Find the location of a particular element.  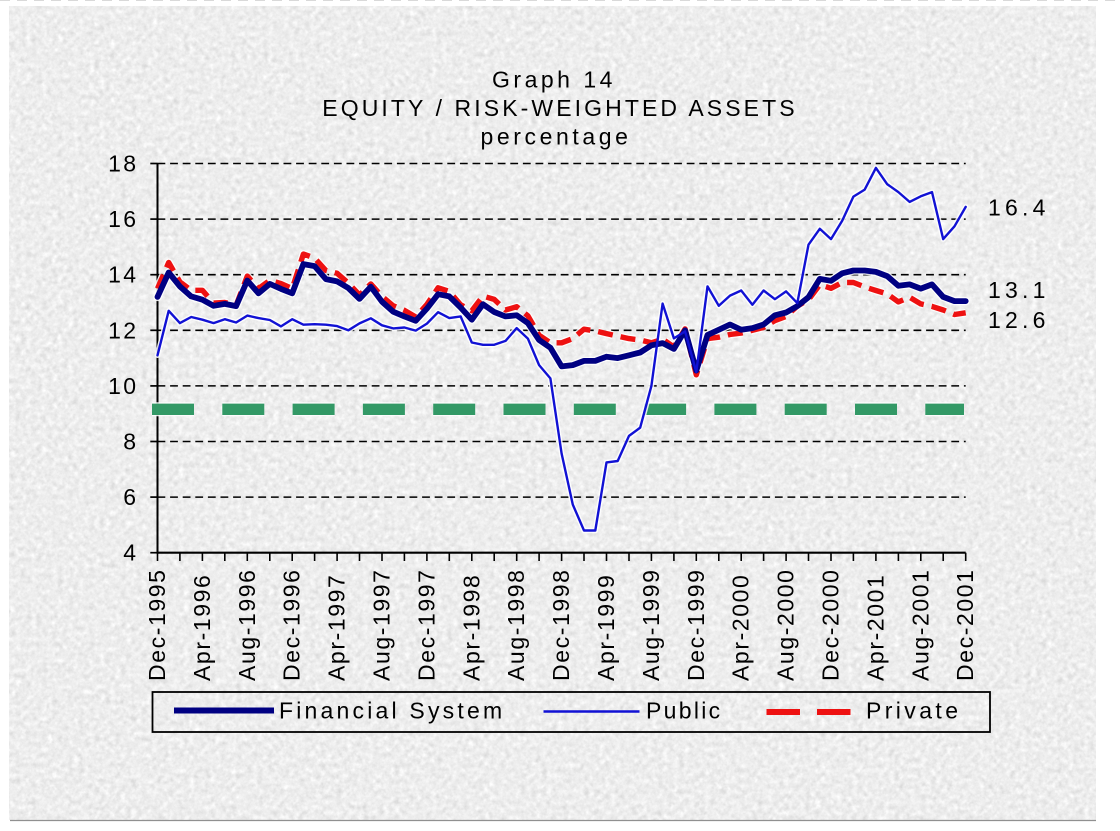

svg-text: Apr-1997 is located at coordinates (337, 627).